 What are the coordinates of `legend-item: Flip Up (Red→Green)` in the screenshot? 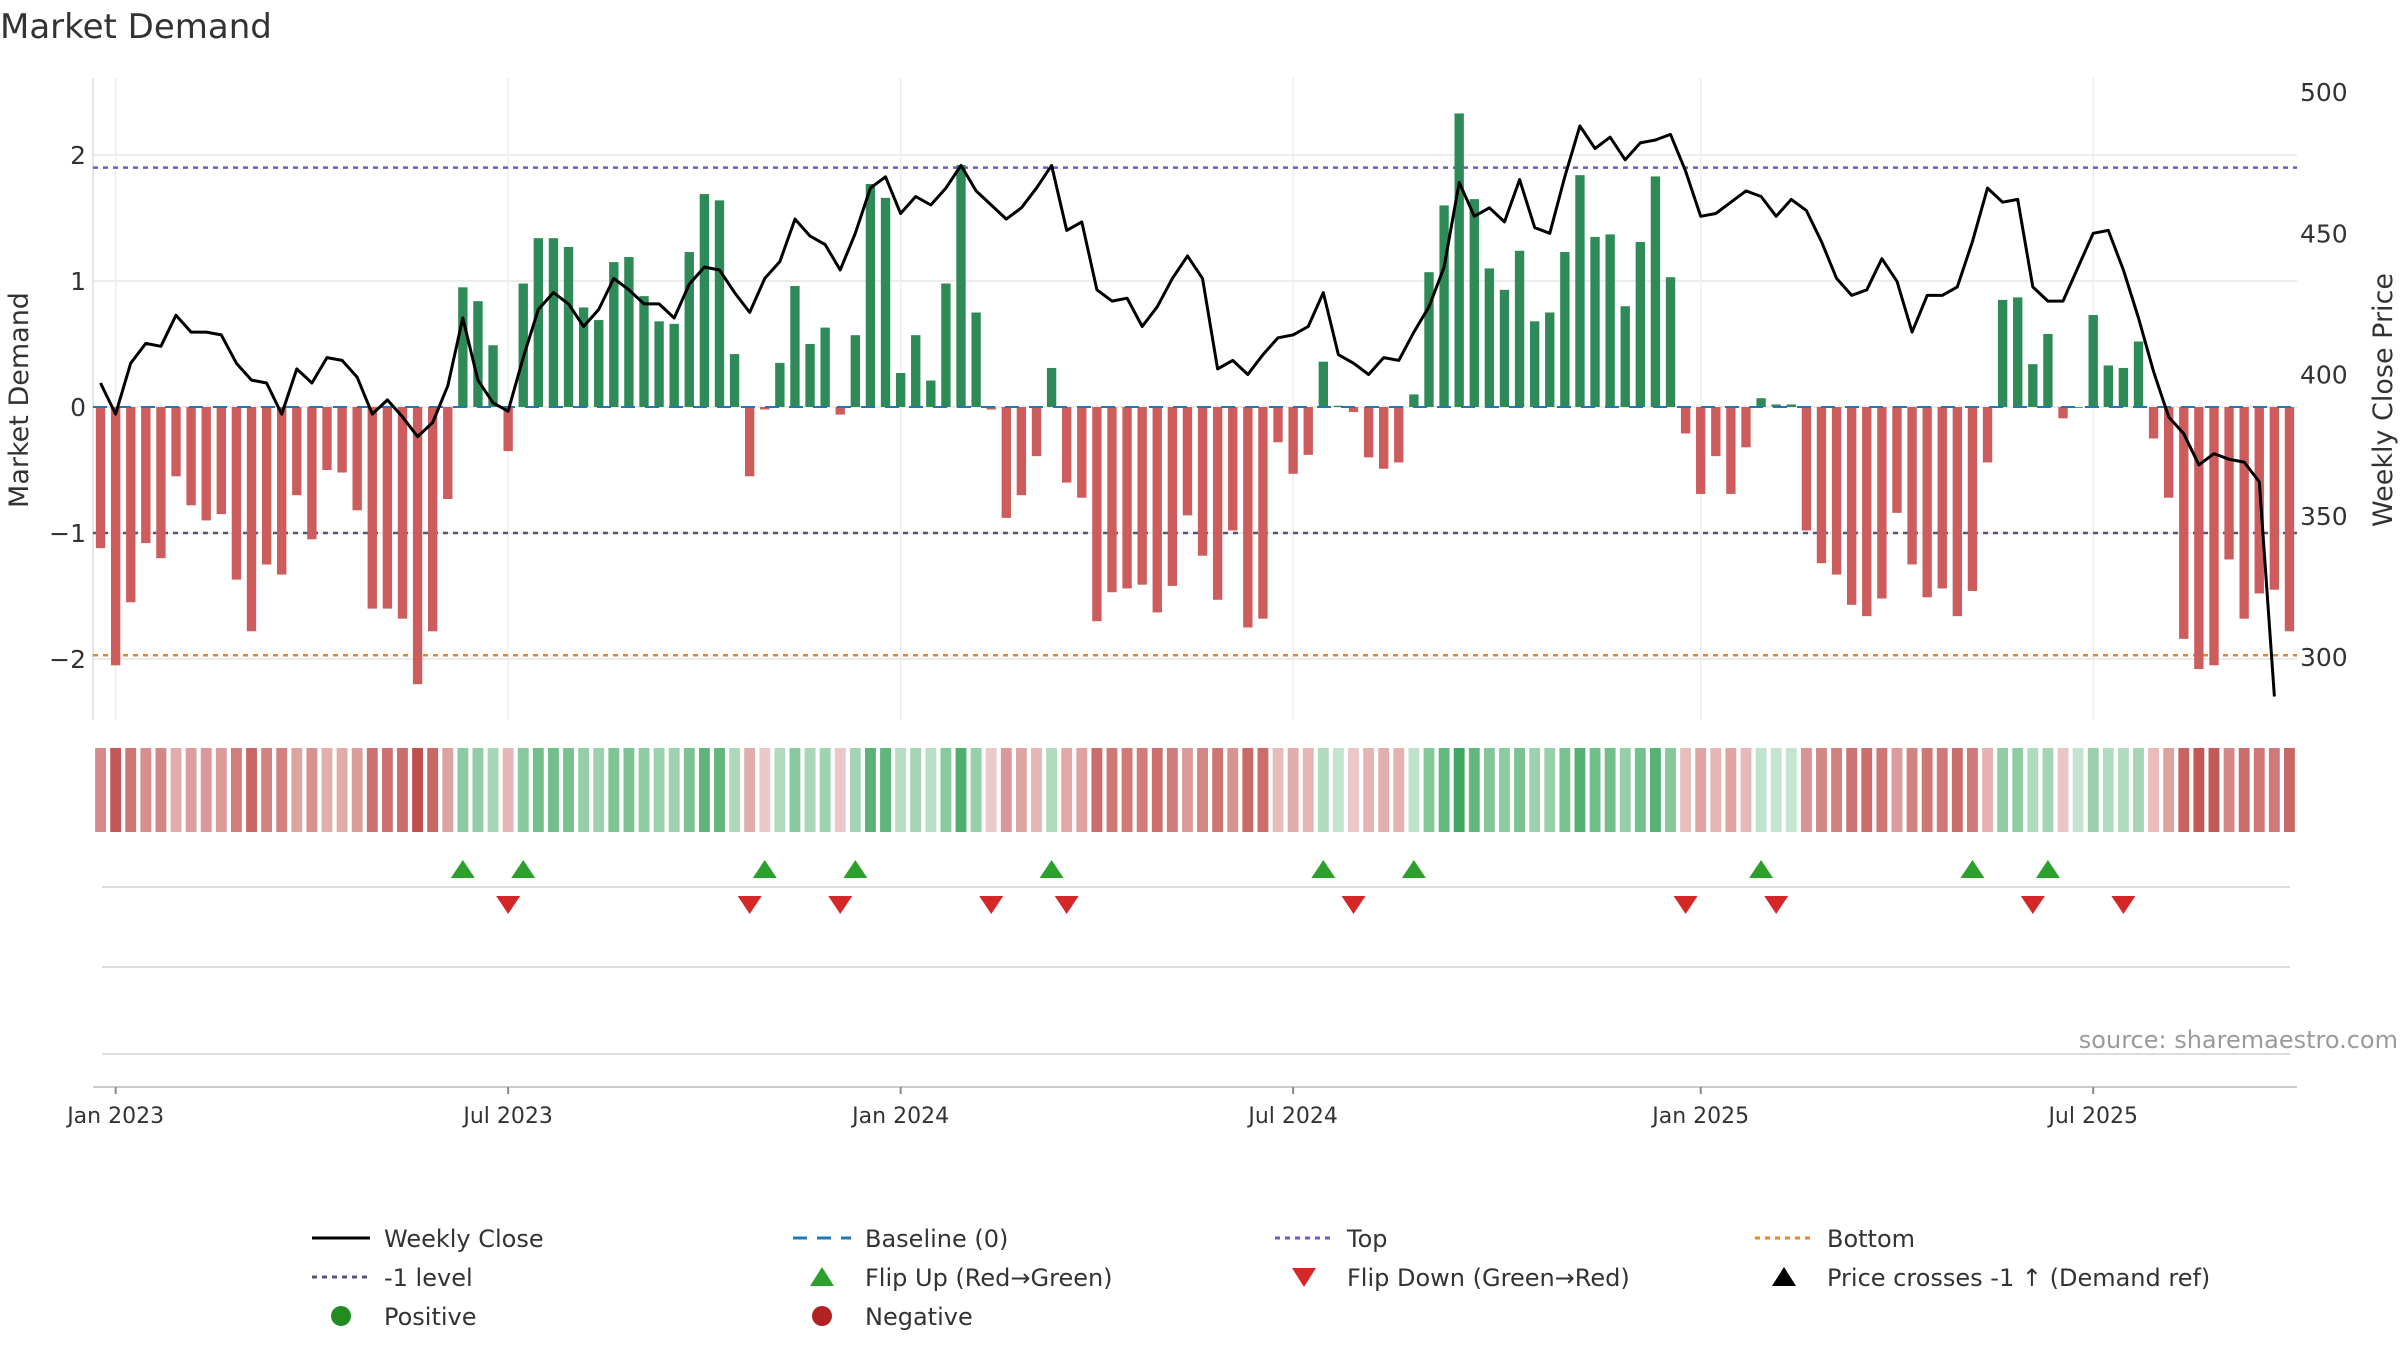 It's located at (961, 1278).